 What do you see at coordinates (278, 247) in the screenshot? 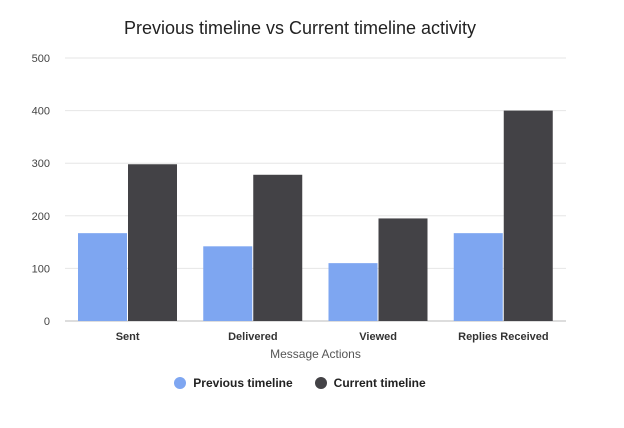
I see `bar-current-delivered` at bounding box center [278, 247].